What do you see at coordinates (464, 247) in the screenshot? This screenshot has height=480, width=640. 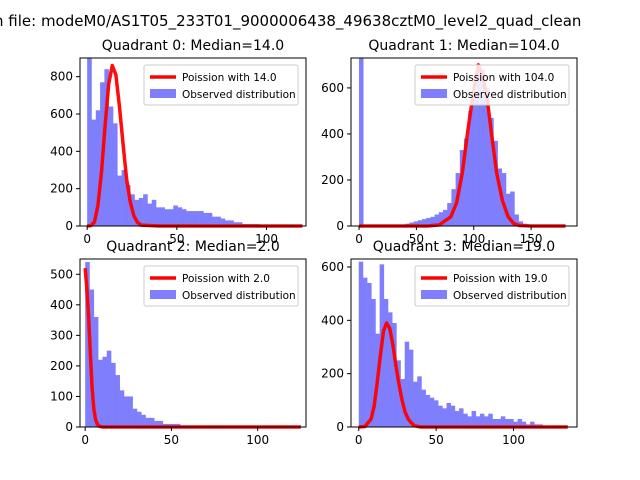 I see `chart-title: Quadrant 3: Median=19.0` at bounding box center [464, 247].